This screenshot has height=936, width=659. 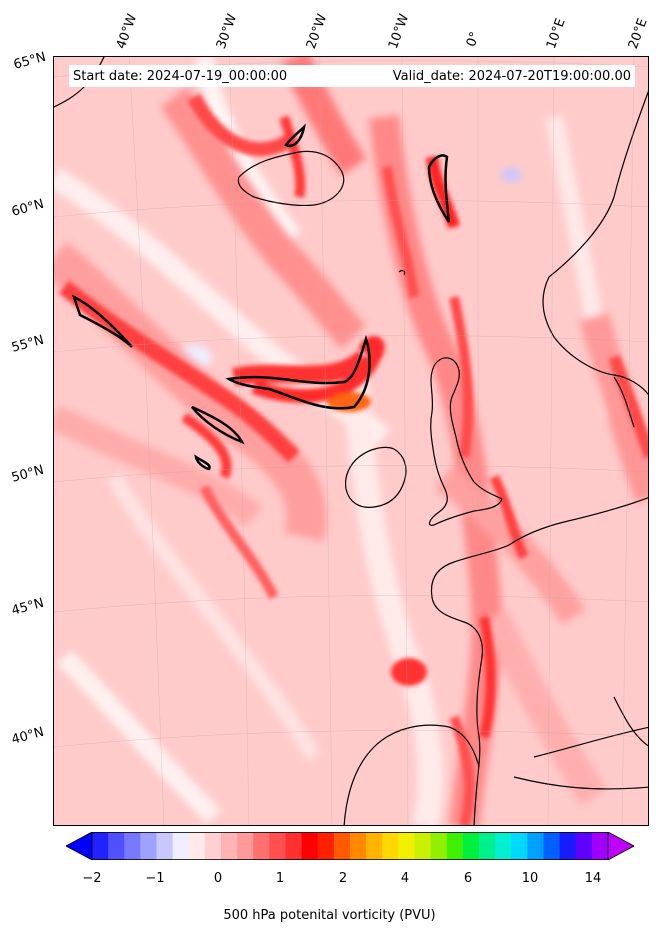 I want to click on lon-label-10w: 10°W, so click(x=399, y=31).